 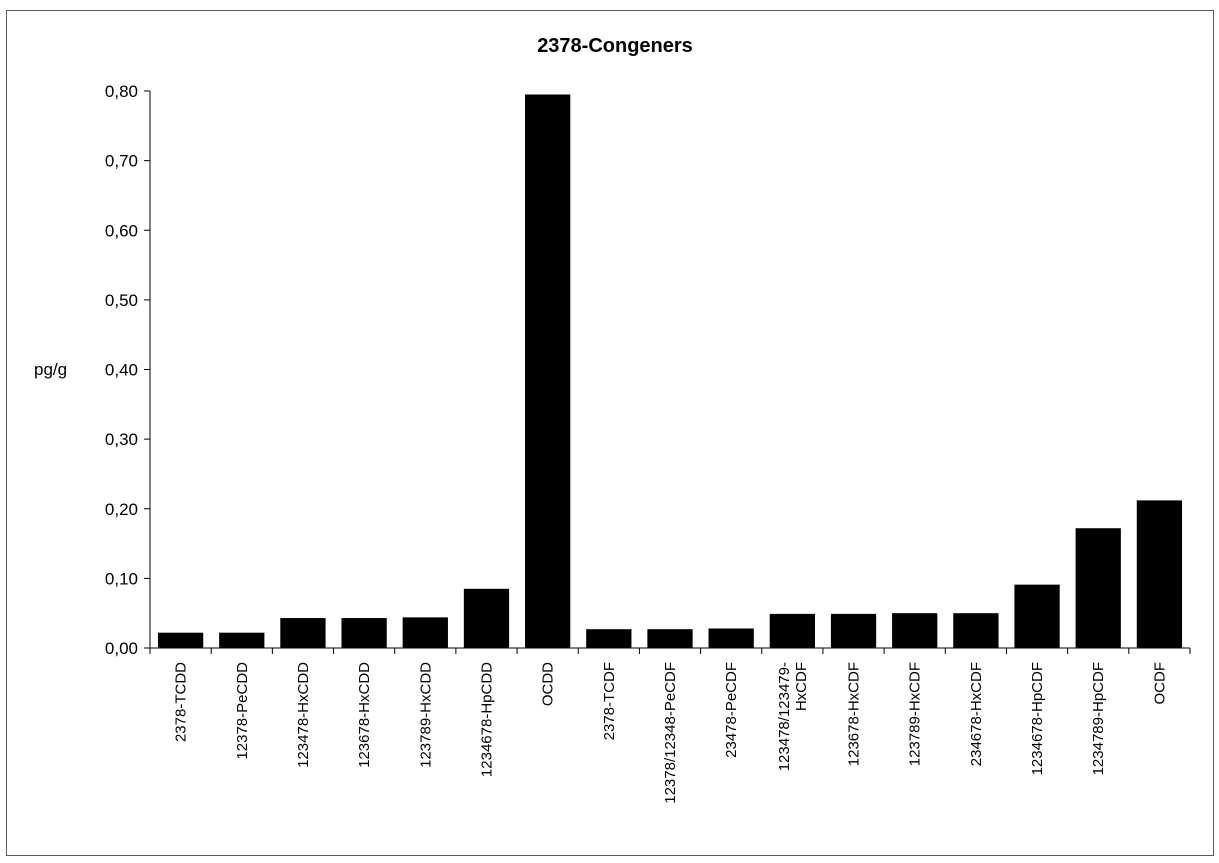 I want to click on y-tick-label: 0,60, so click(x=121, y=230).